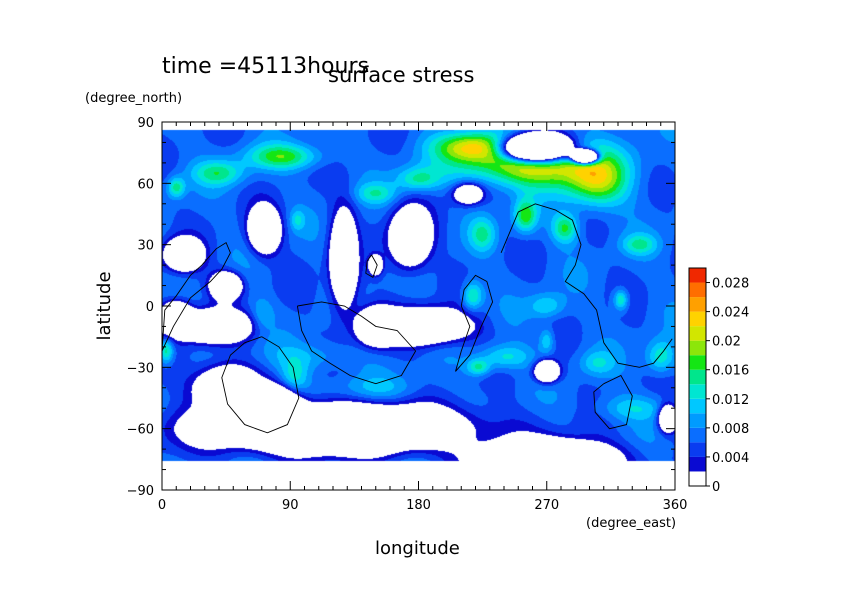 The width and height of the screenshot is (842, 595). I want to click on colorbar-tick-label: 0.028, so click(730, 284).